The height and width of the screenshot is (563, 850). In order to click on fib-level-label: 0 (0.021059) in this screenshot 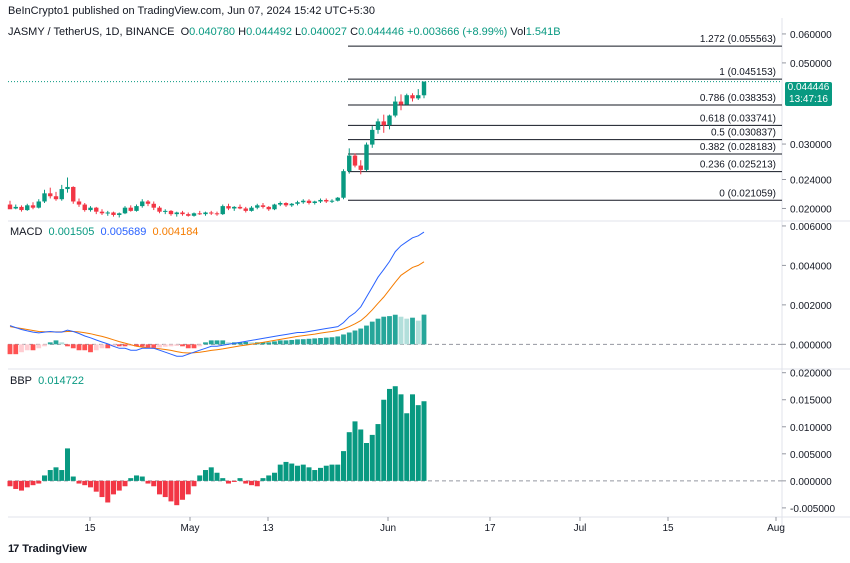, I will do `click(747, 193)`.